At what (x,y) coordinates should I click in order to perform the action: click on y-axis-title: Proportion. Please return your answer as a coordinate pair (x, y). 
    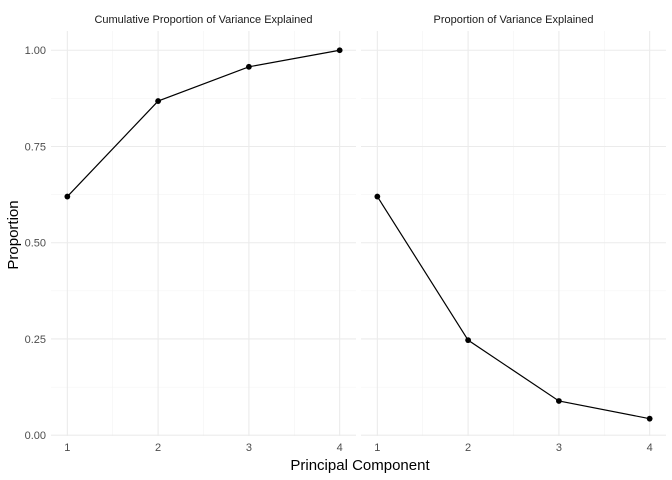
    Looking at the image, I should click on (13, 234).